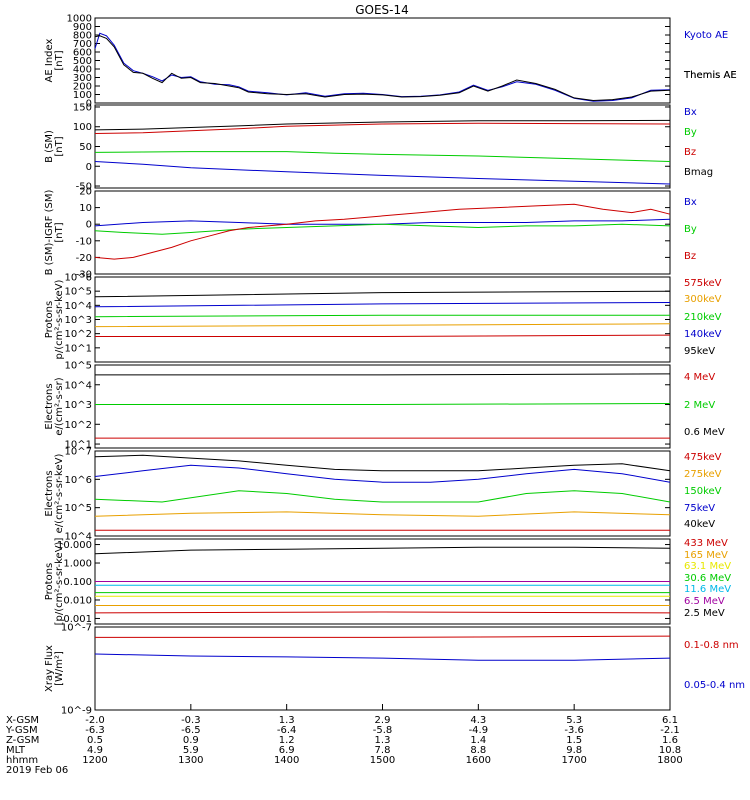 The height and width of the screenshot is (800, 750). I want to click on y-tick-label: 200, so click(82, 87).